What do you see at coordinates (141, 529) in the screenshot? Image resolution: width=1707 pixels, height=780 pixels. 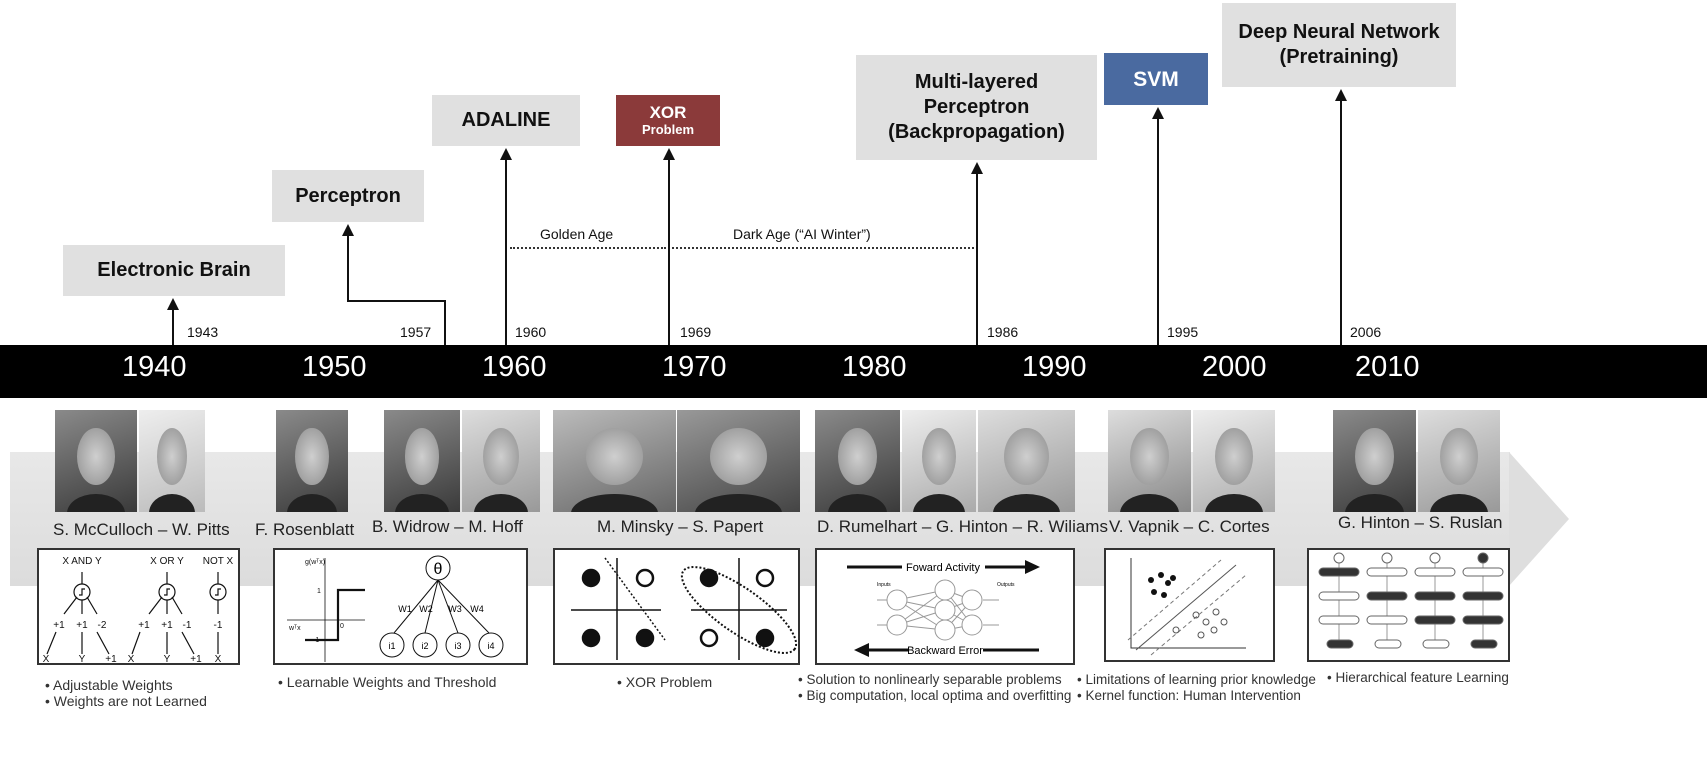 I see `people-name: S. McCulloch – W. Pitts` at bounding box center [141, 529].